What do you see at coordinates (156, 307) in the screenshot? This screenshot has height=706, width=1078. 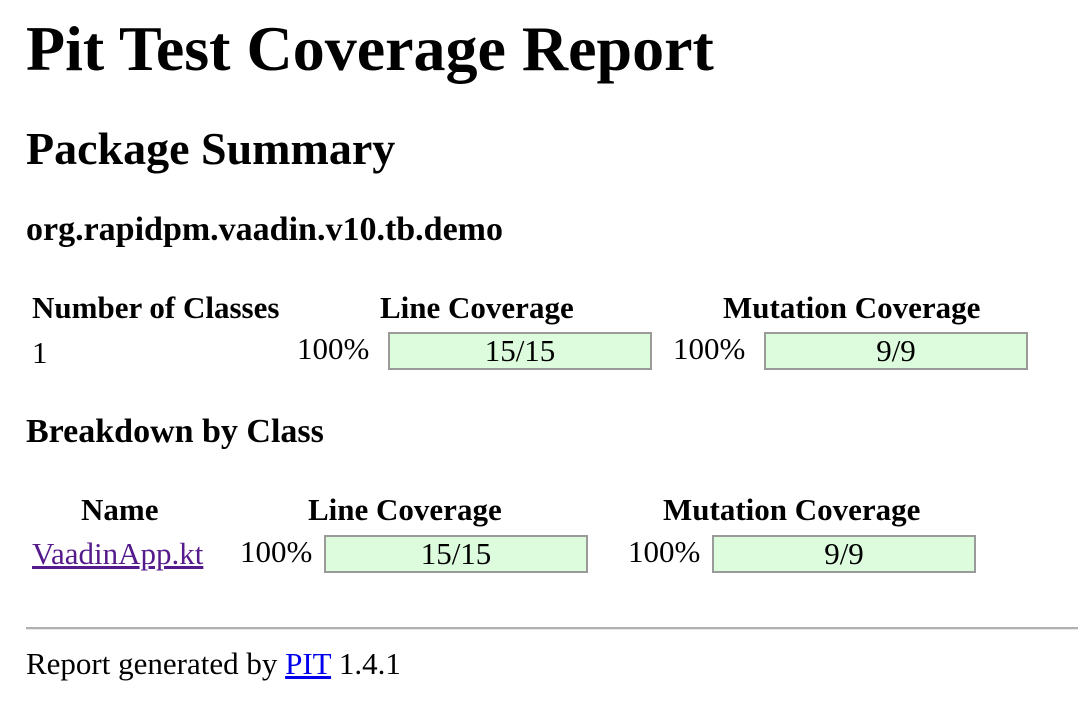 I see `header-number-of-classes: Number of Classes` at bounding box center [156, 307].